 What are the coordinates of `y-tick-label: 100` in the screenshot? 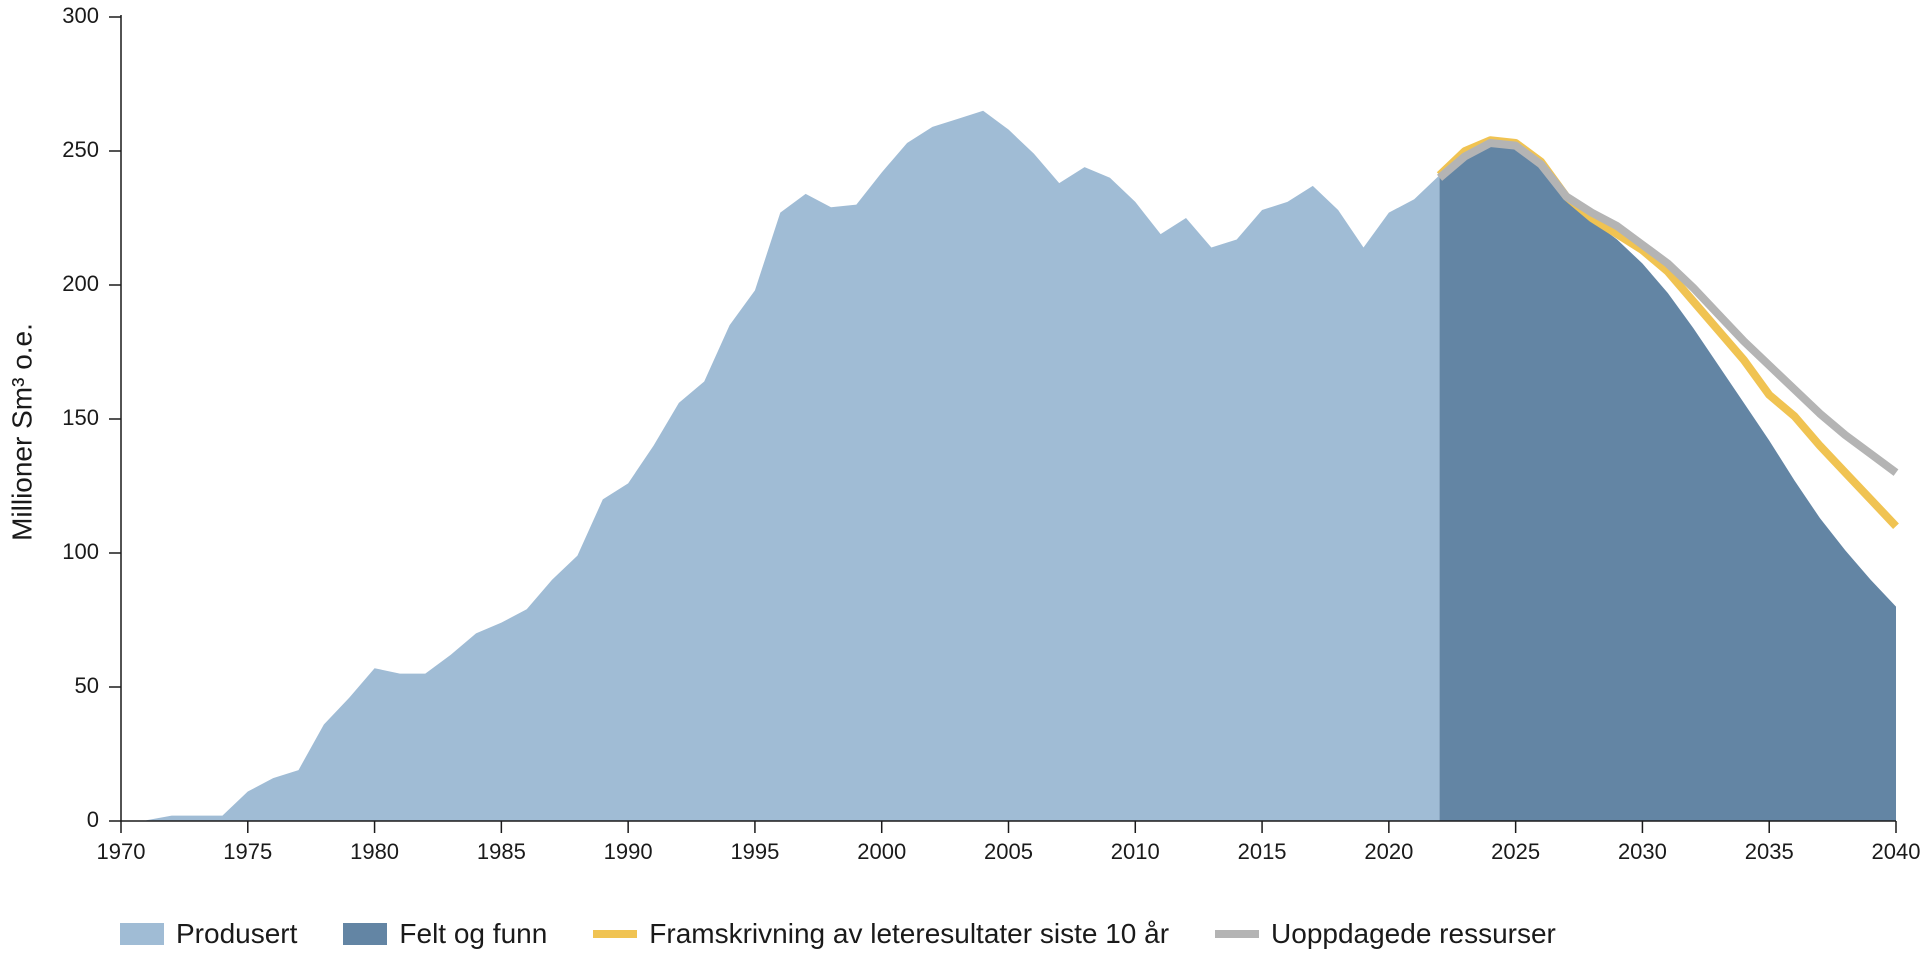 It's located at (80, 551).